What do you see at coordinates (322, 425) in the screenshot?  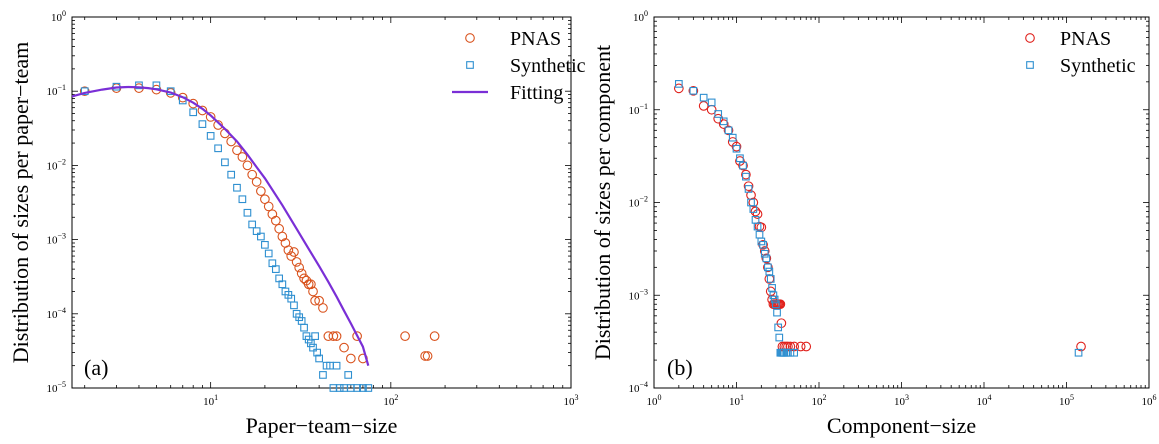 I see `panel-a-x-axis-label: Paper−team−size` at bounding box center [322, 425].